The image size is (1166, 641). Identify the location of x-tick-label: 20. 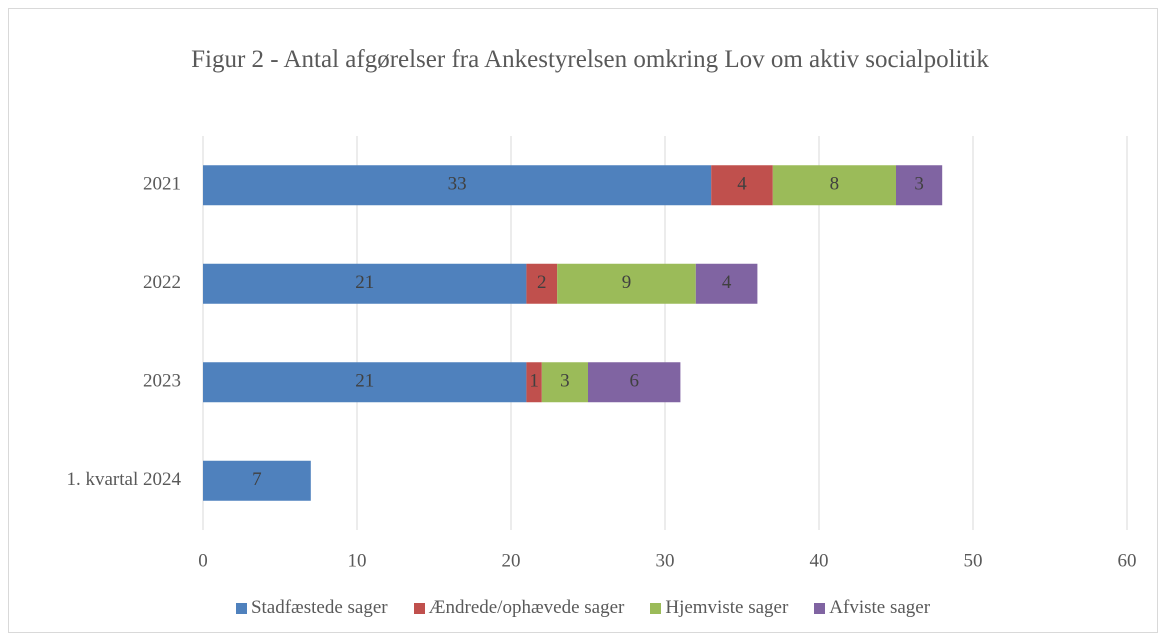
(511, 560).